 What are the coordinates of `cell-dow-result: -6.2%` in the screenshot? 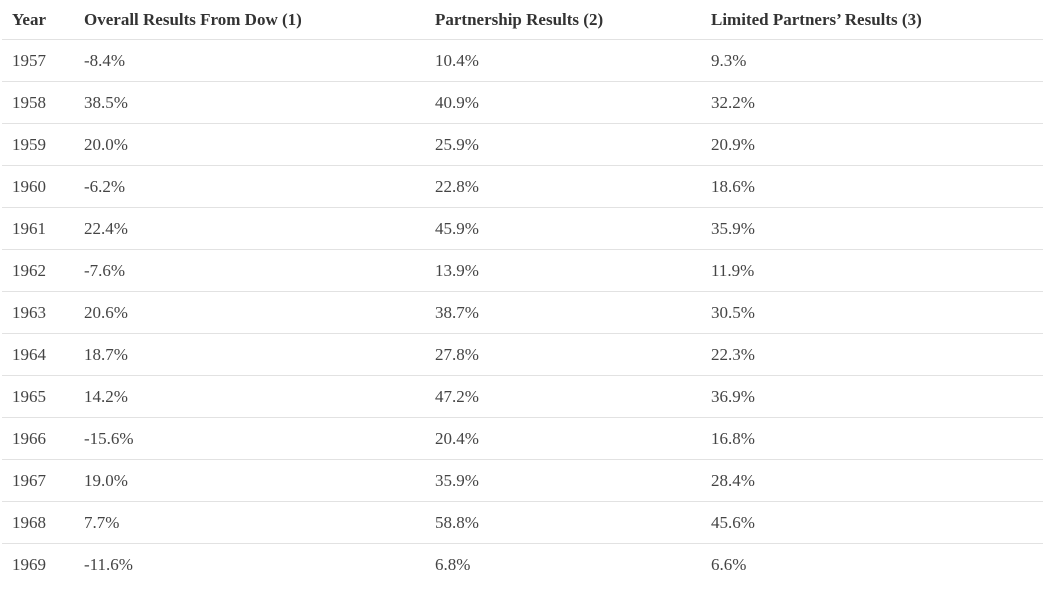 It's located at (249, 186).